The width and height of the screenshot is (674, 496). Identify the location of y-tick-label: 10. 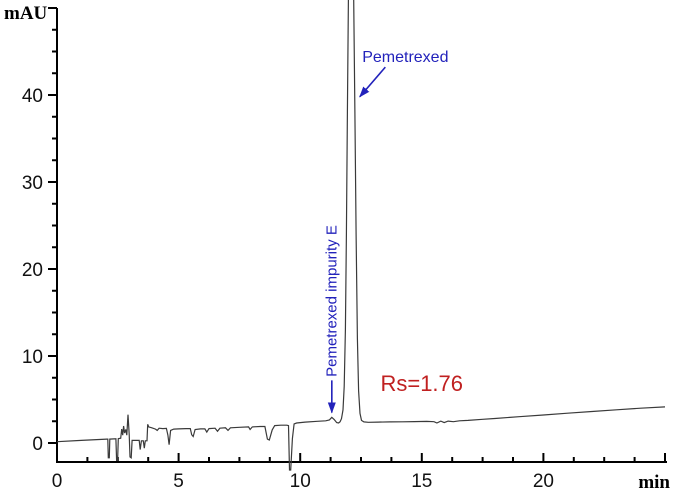
(32, 357).